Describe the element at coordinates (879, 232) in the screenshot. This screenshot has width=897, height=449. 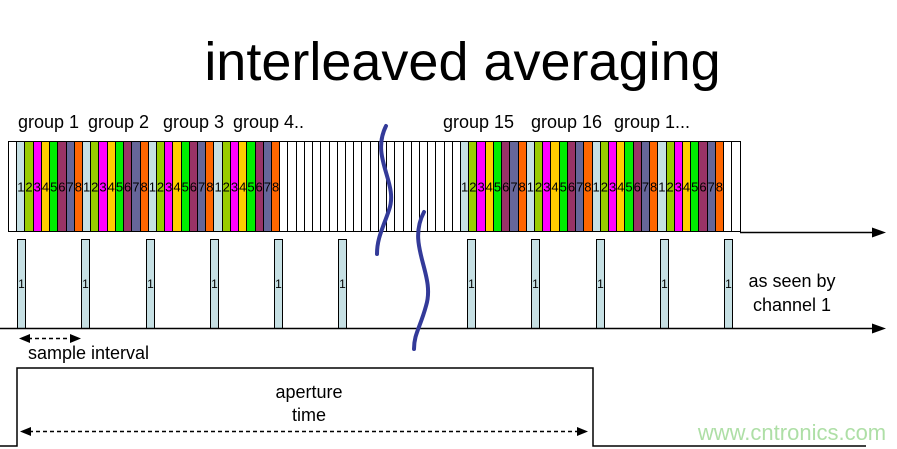
I see `time-axis-top-arrowhead-icon` at that location.